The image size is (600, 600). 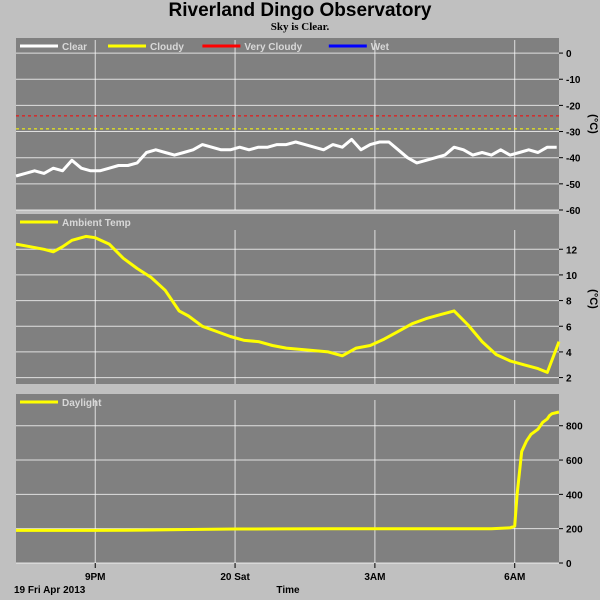 I want to click on x-tick-label: 3AM, so click(x=374, y=577).